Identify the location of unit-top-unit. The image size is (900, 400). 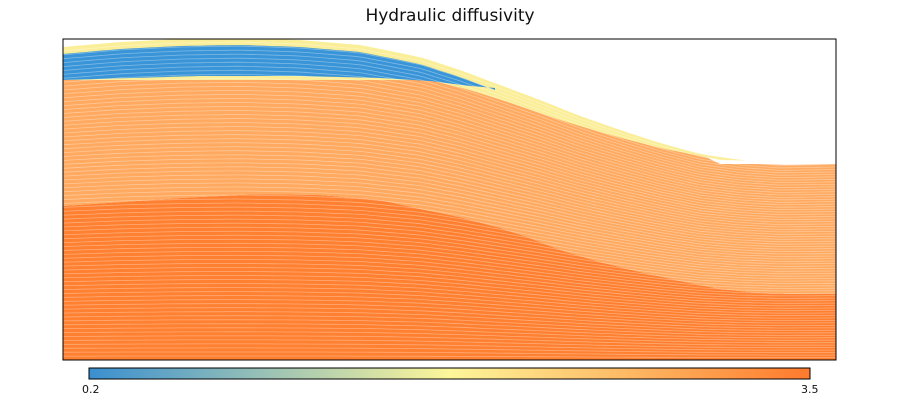
(279, 68).